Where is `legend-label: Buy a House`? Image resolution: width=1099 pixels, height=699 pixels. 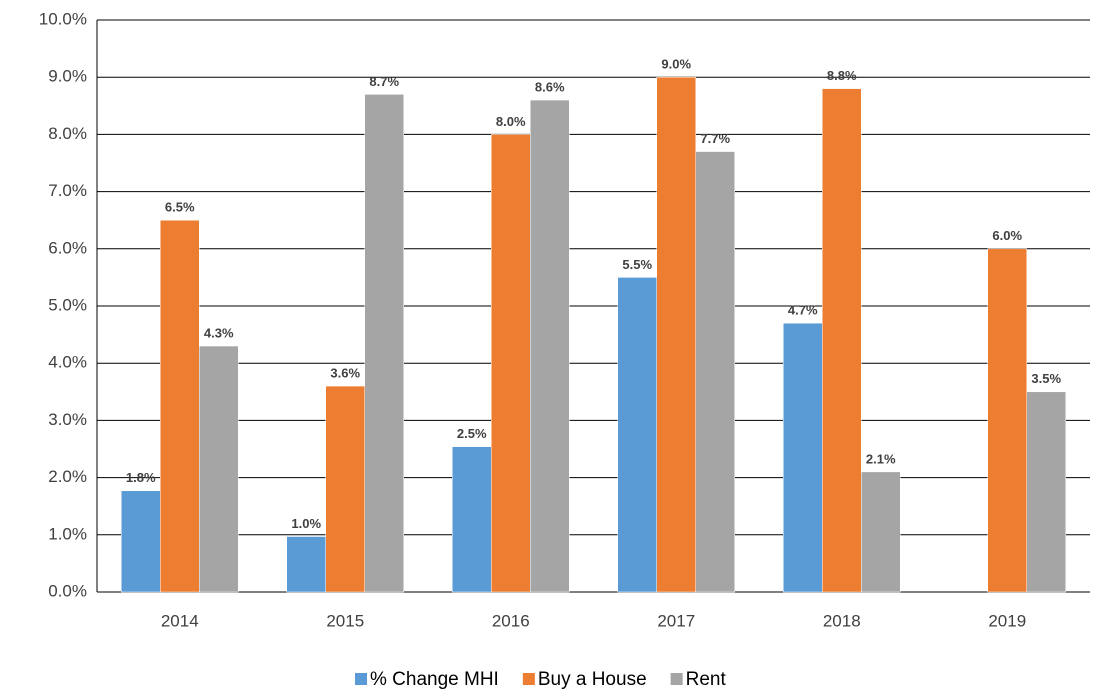
legend-label: Buy a House is located at coordinates (592, 679).